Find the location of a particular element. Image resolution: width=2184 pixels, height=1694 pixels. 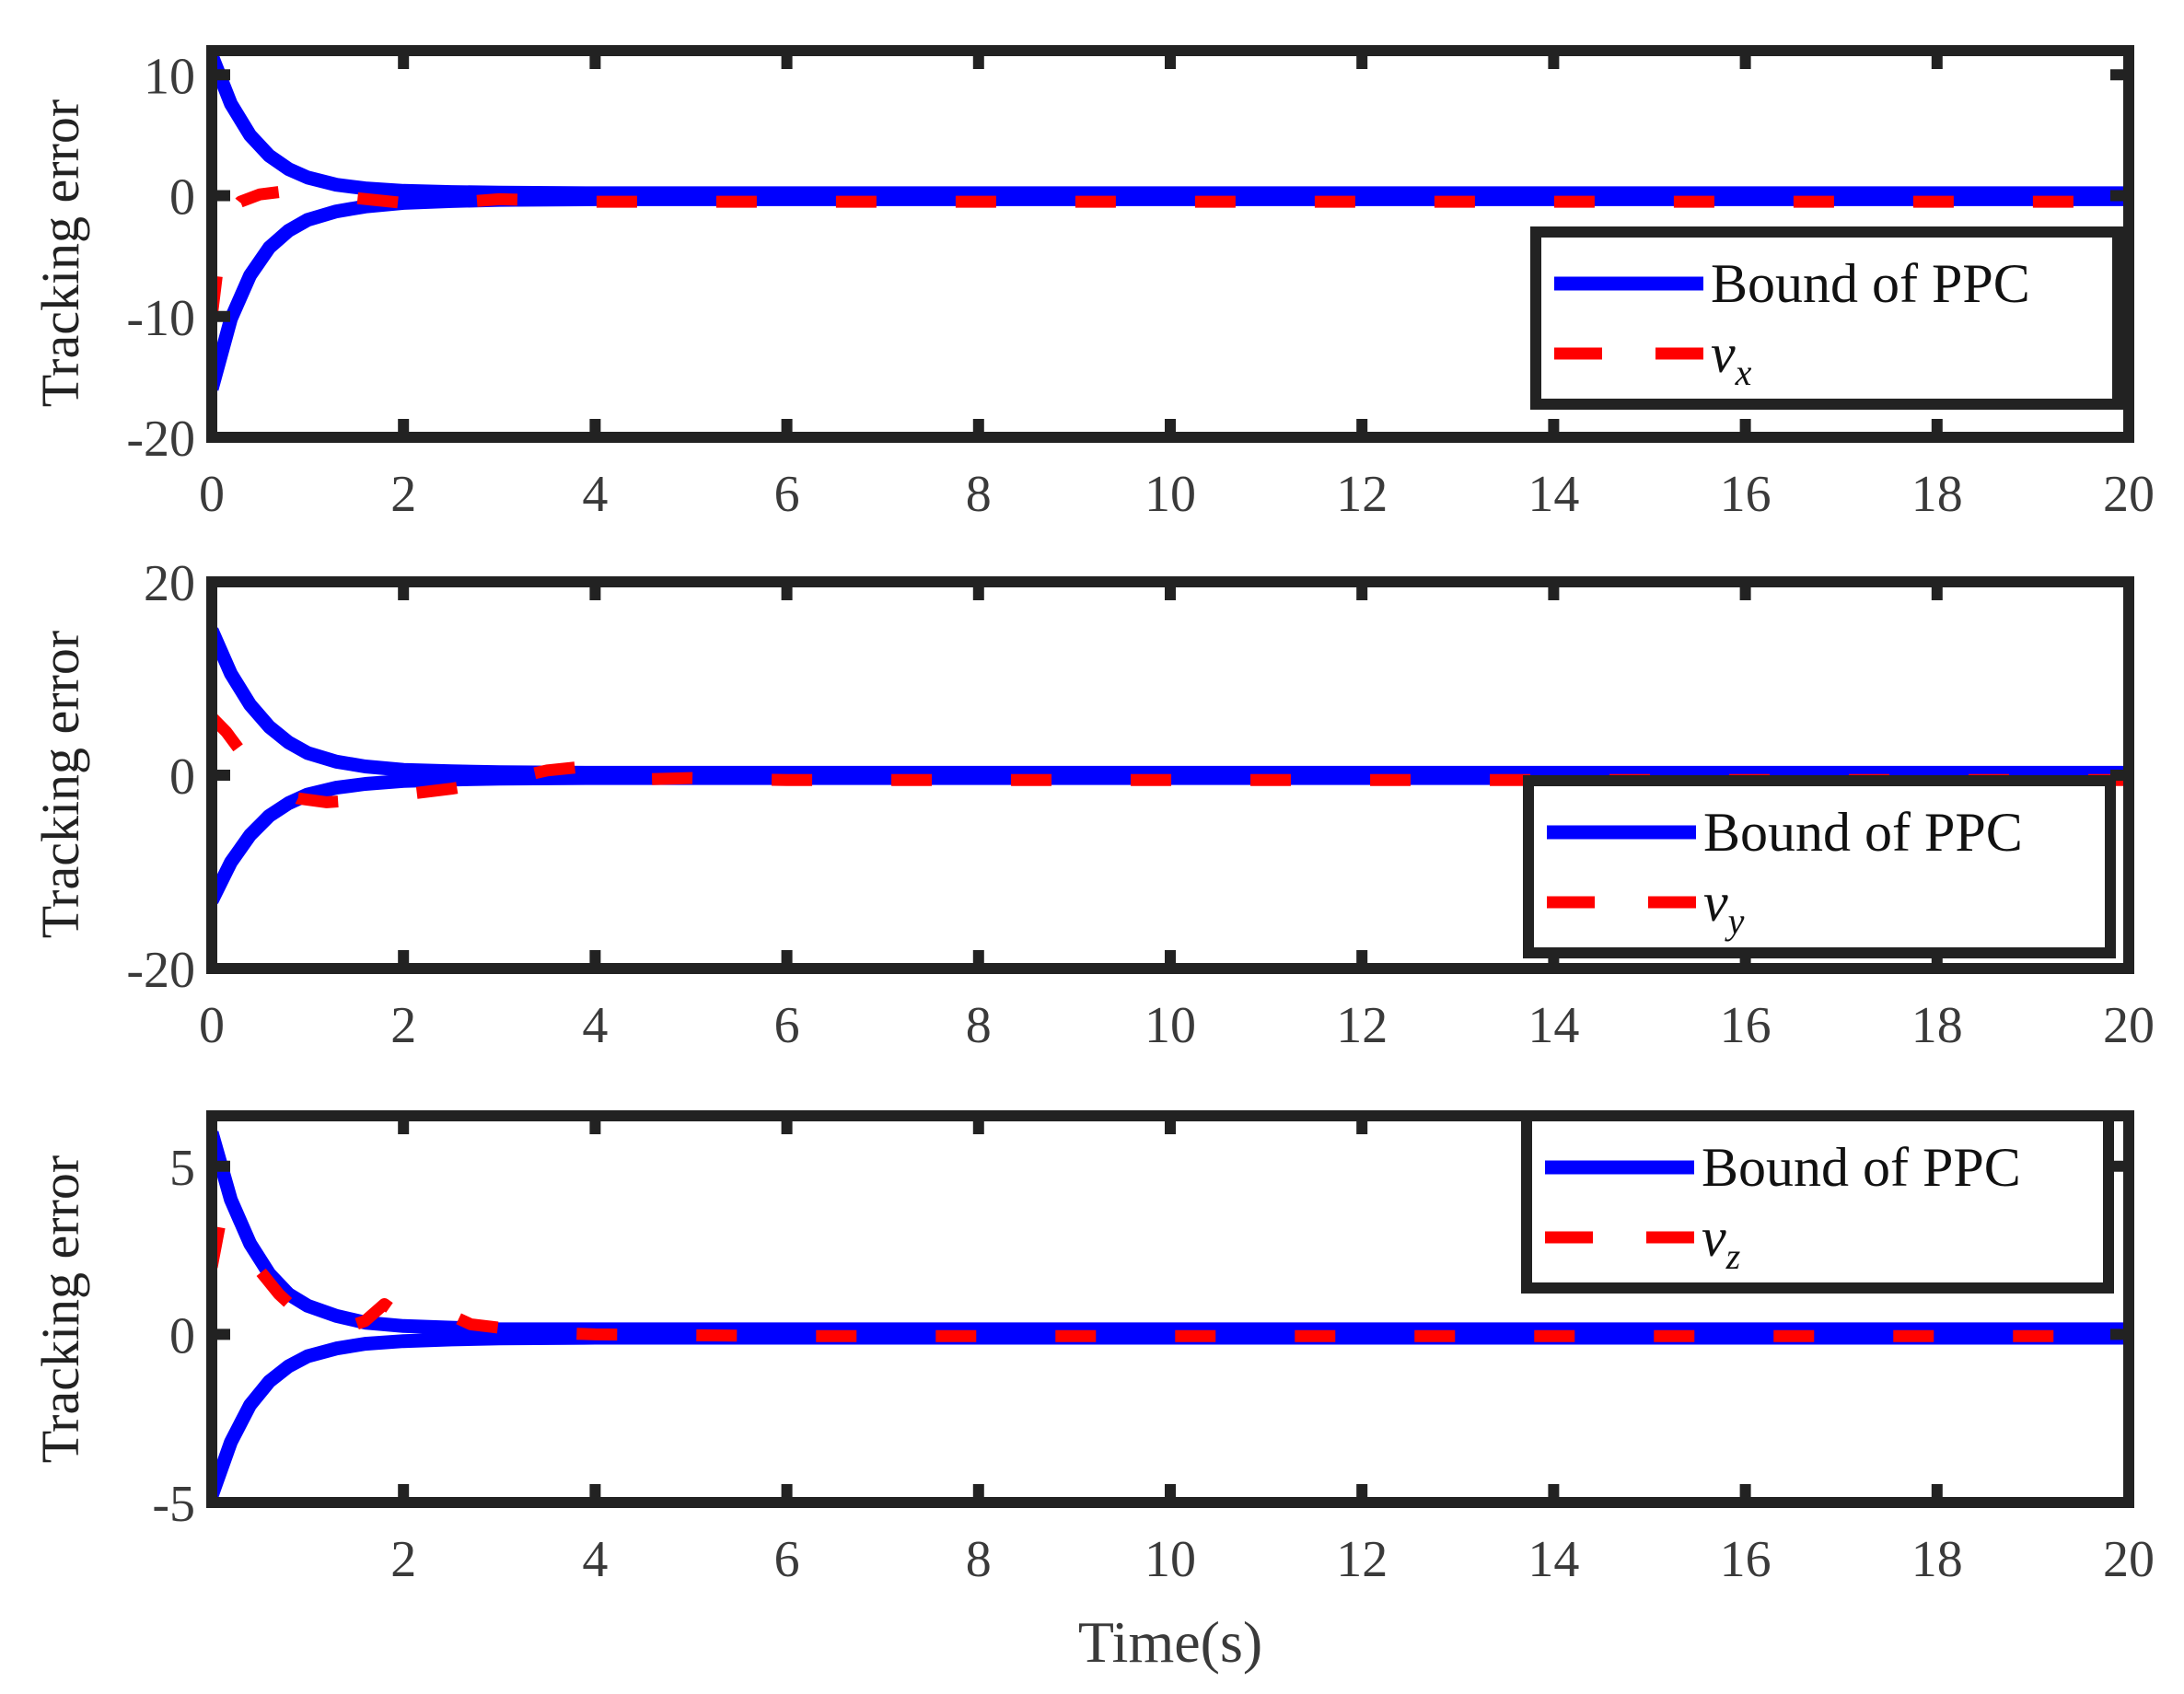

y-tick-label: 5 is located at coordinates (182, 1168).